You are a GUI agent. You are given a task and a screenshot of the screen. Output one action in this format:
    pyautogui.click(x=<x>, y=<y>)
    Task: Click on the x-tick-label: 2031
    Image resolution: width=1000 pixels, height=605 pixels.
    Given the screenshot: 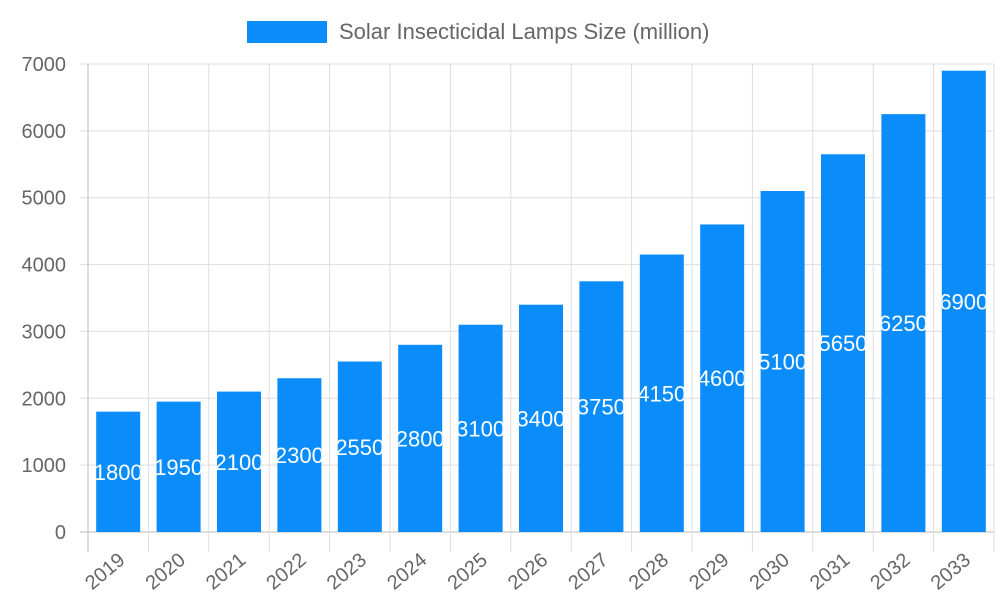 What is the action you would take?
    pyautogui.click(x=830, y=571)
    